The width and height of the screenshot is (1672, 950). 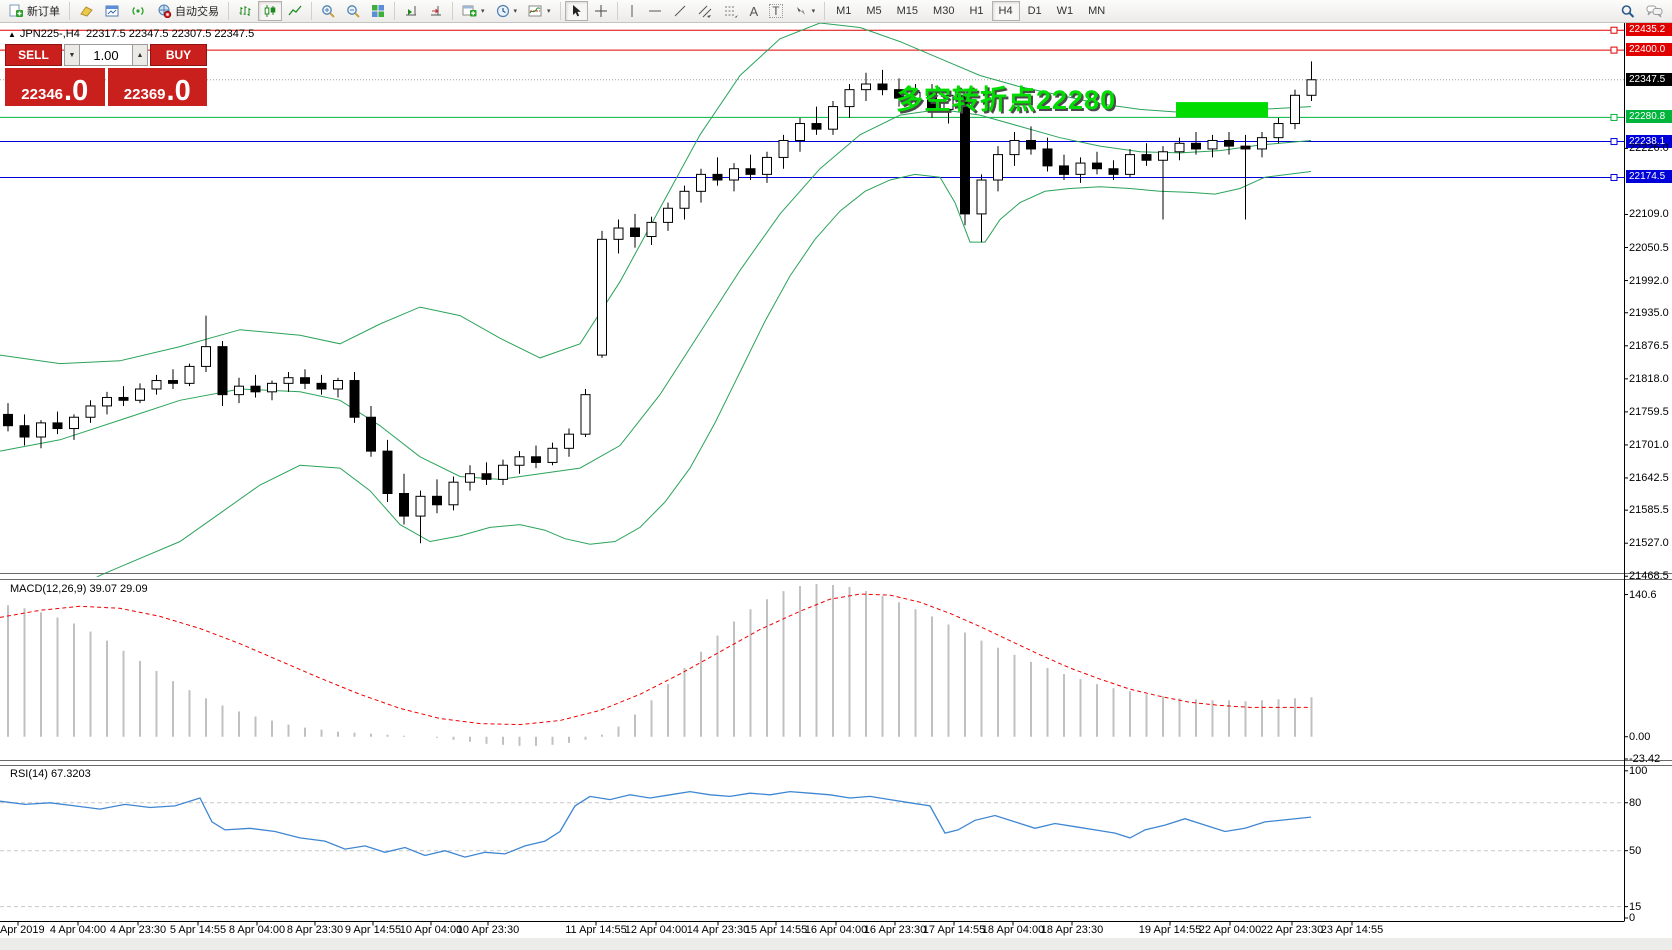 I want to click on chat-icon, so click(x=1654, y=11).